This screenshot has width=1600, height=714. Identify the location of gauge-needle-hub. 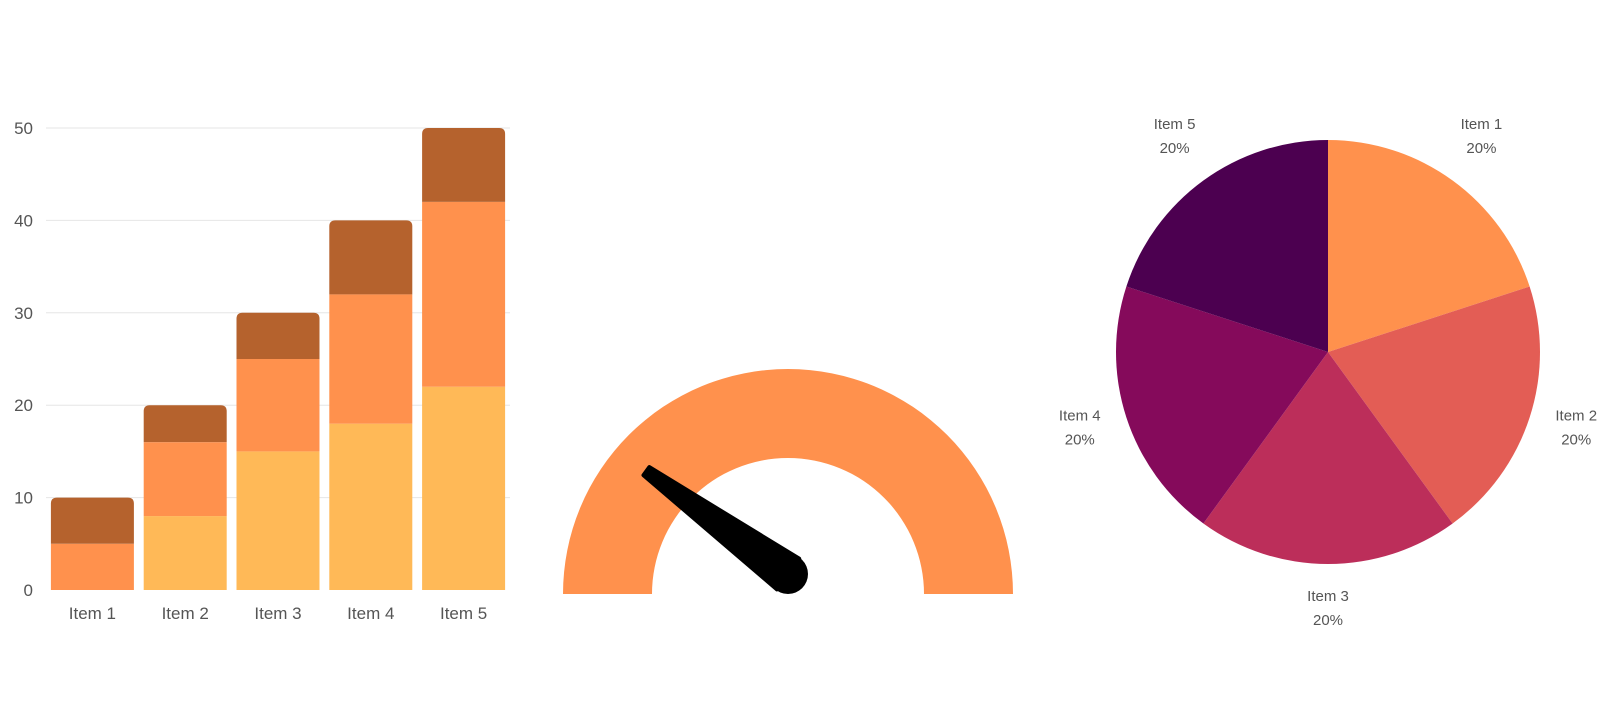
(788, 574).